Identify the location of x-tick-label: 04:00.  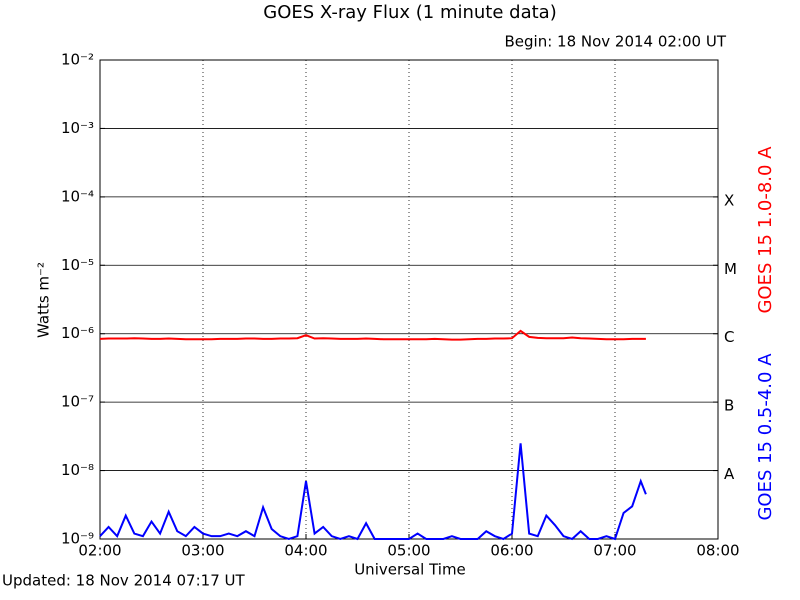
(305, 551).